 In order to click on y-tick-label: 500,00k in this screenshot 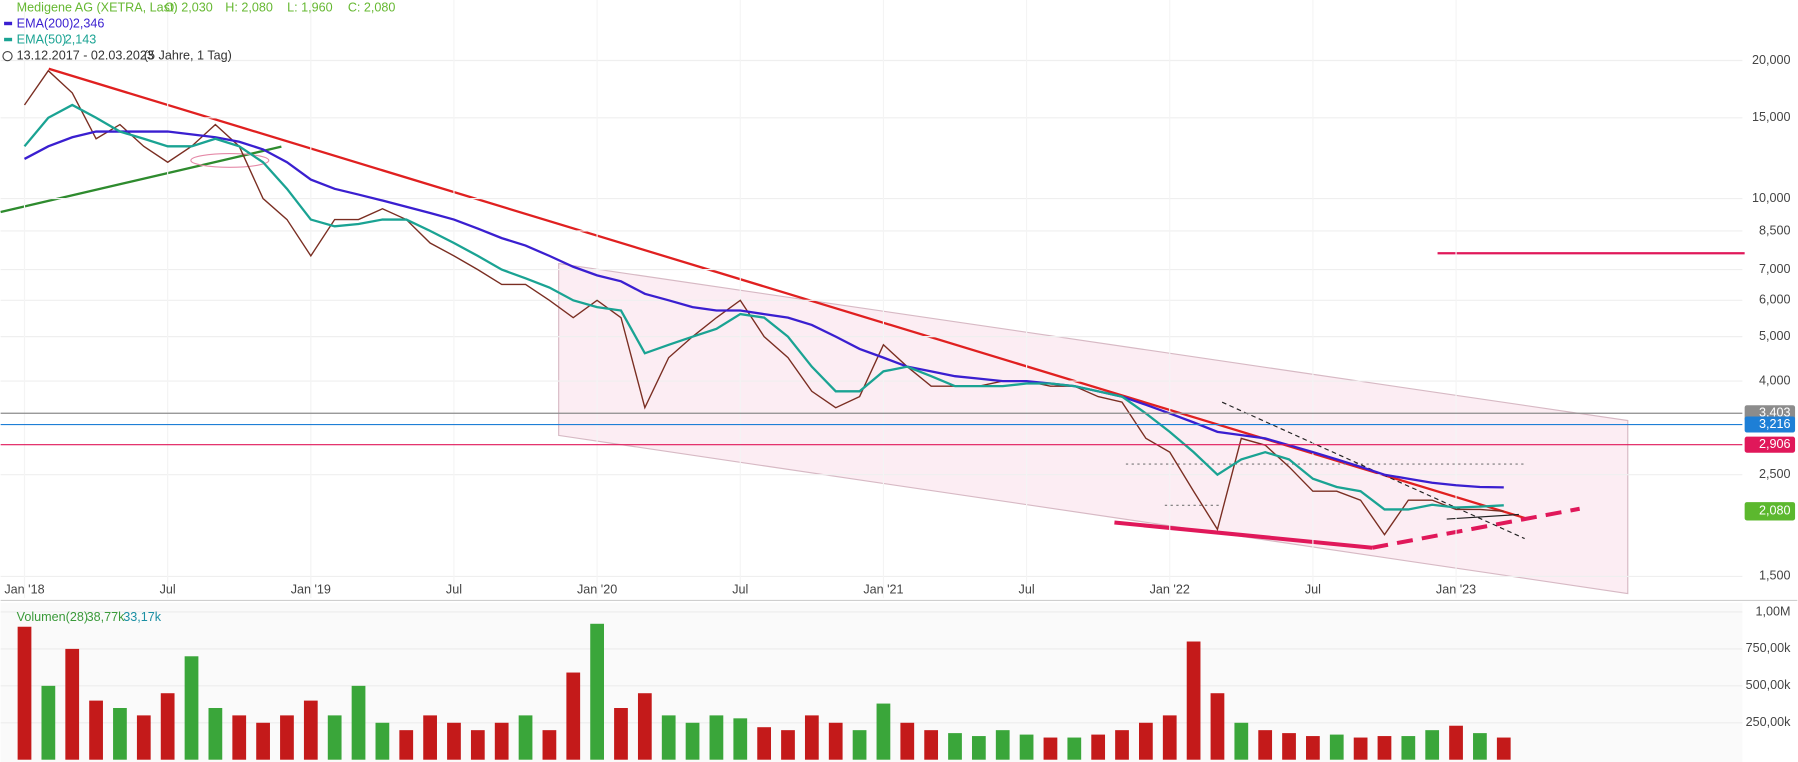, I will do `click(1769, 685)`.